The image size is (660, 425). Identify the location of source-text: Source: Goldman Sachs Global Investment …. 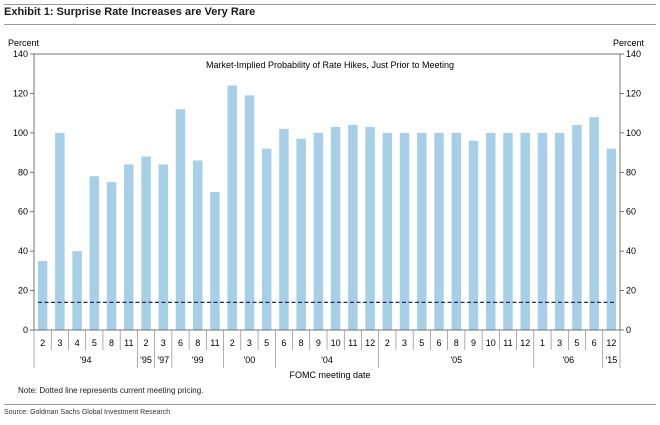
(87, 412).